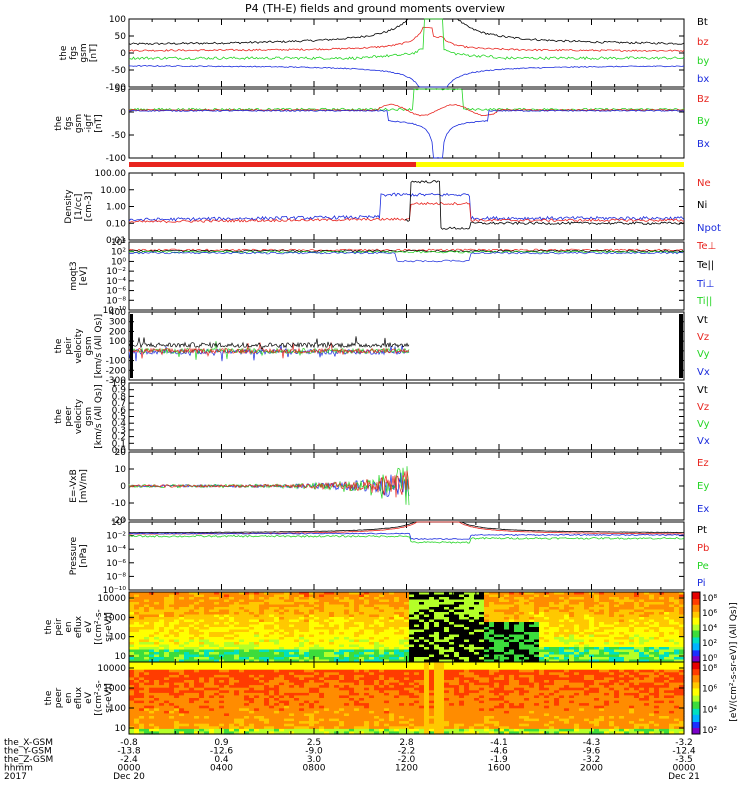 The image size is (750, 800). Describe the element at coordinates (702, 530) in the screenshot. I see `legend-Pt: Pt` at that location.